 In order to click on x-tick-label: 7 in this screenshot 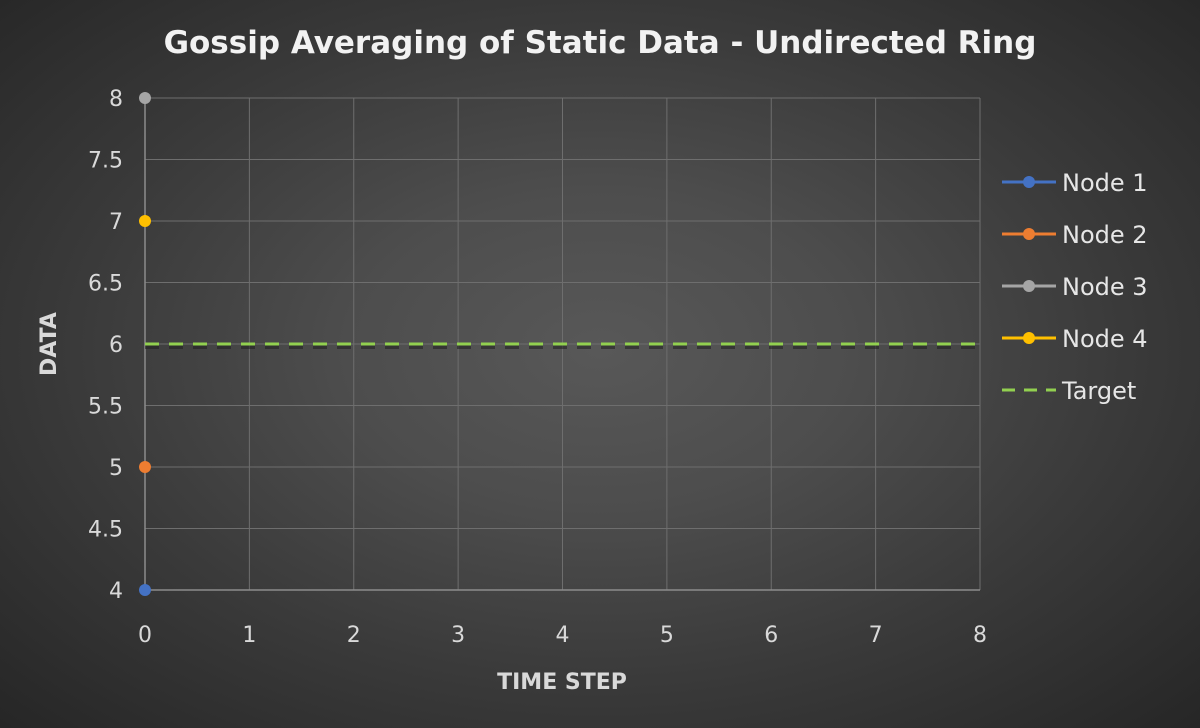, I will do `click(876, 635)`.